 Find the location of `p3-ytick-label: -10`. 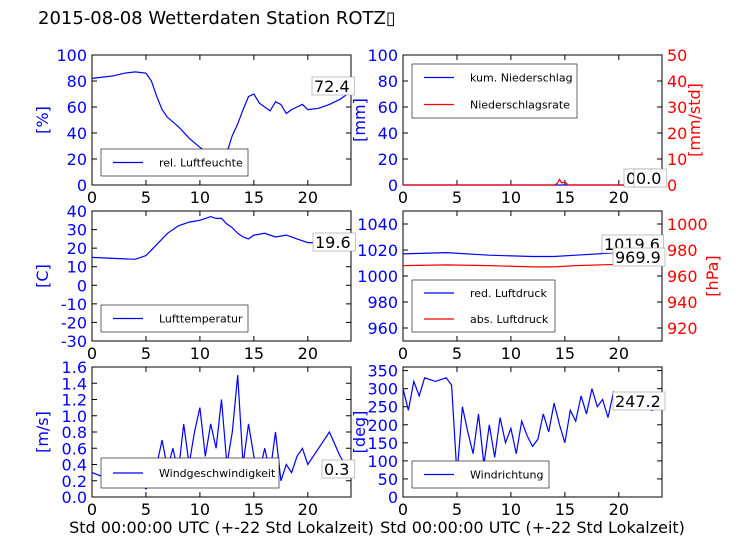

p3-ytick-label: -10 is located at coordinates (74, 304).